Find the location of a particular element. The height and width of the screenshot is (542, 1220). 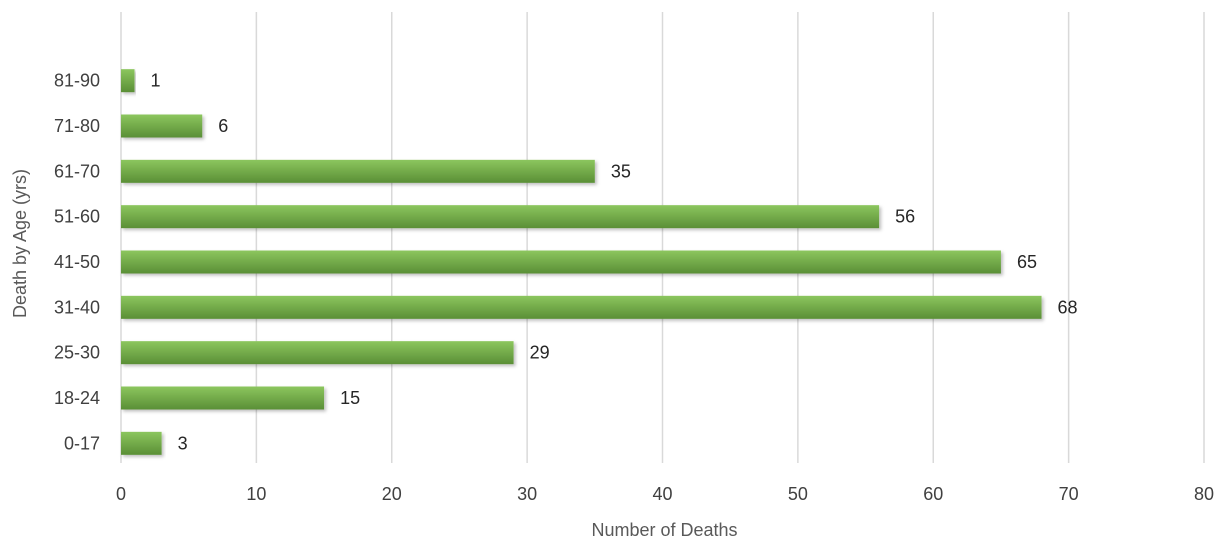

y-tick-label: 18-24 is located at coordinates (77, 398).